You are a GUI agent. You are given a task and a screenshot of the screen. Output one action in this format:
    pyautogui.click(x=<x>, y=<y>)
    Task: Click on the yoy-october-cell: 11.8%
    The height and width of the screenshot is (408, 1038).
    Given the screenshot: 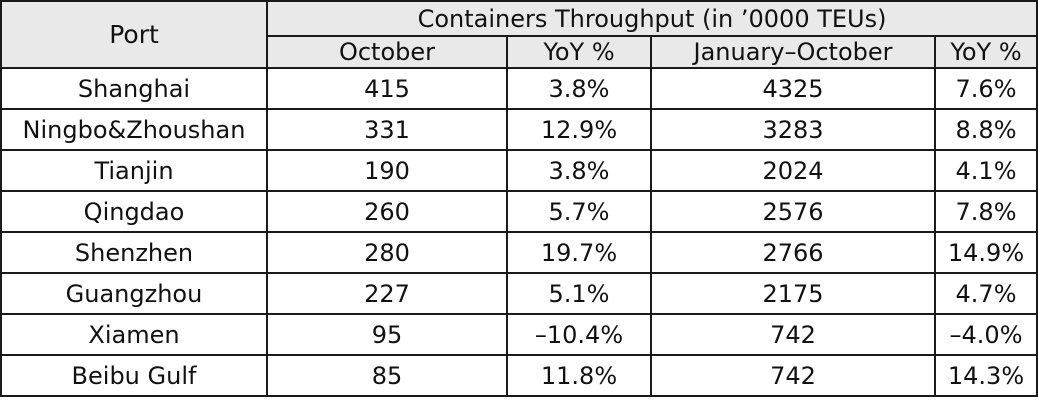 What is the action you would take?
    pyautogui.click(x=579, y=375)
    